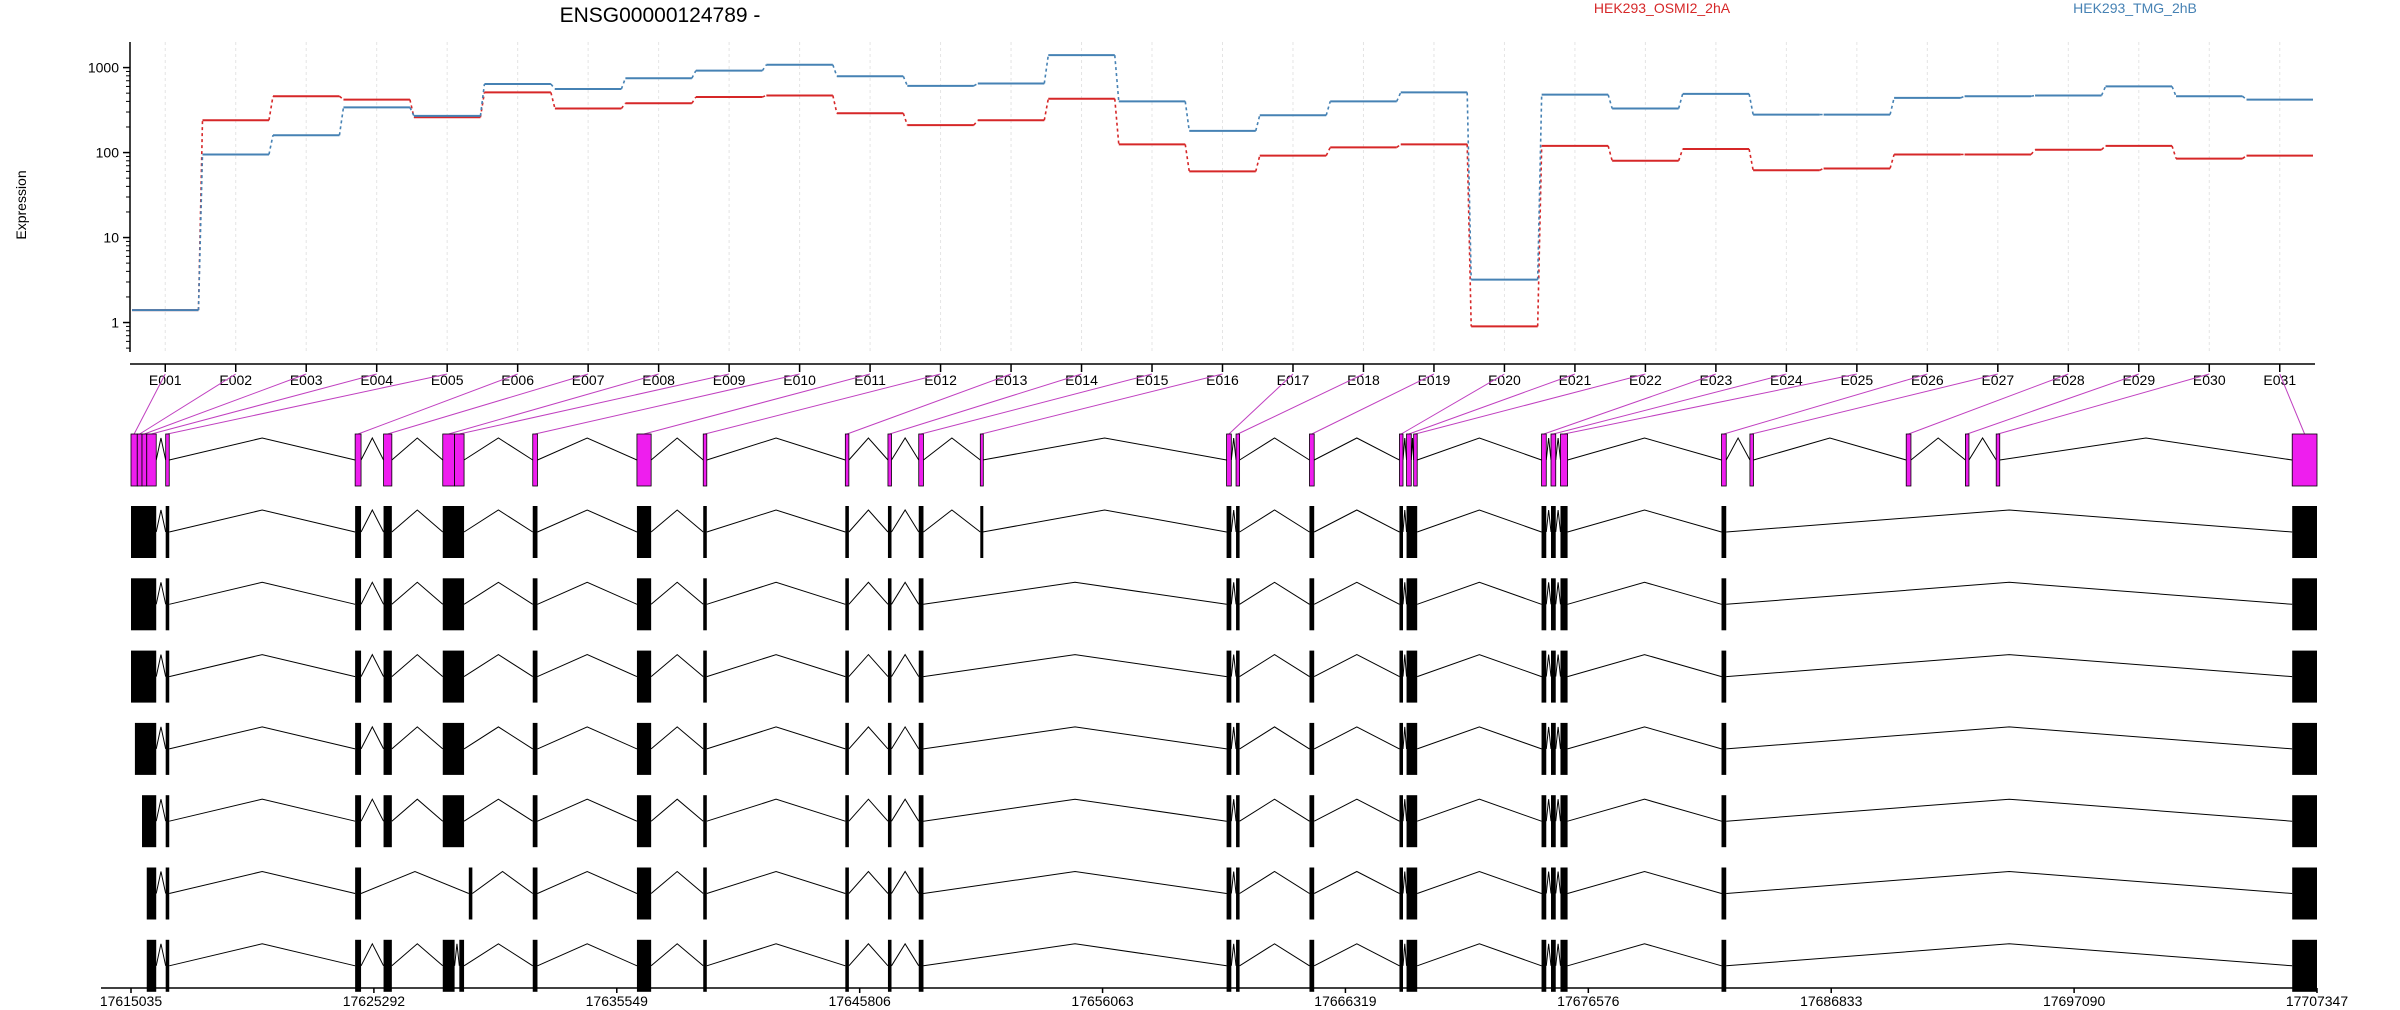 This screenshot has width=2400, height=1010. I want to click on genomic-tick-label: 17635549, so click(617, 1001).